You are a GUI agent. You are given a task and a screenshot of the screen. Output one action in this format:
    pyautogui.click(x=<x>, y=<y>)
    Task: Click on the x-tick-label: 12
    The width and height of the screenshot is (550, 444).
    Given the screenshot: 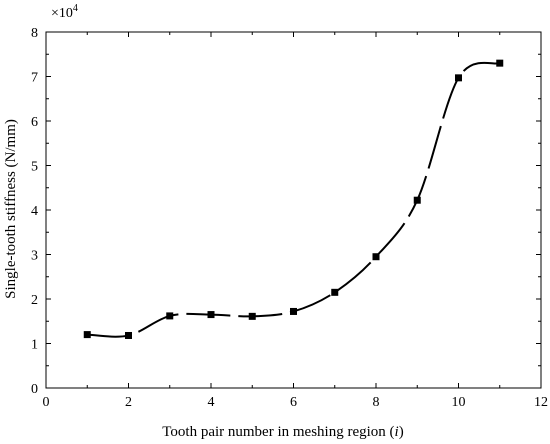 What is the action you would take?
    pyautogui.click(x=541, y=402)
    